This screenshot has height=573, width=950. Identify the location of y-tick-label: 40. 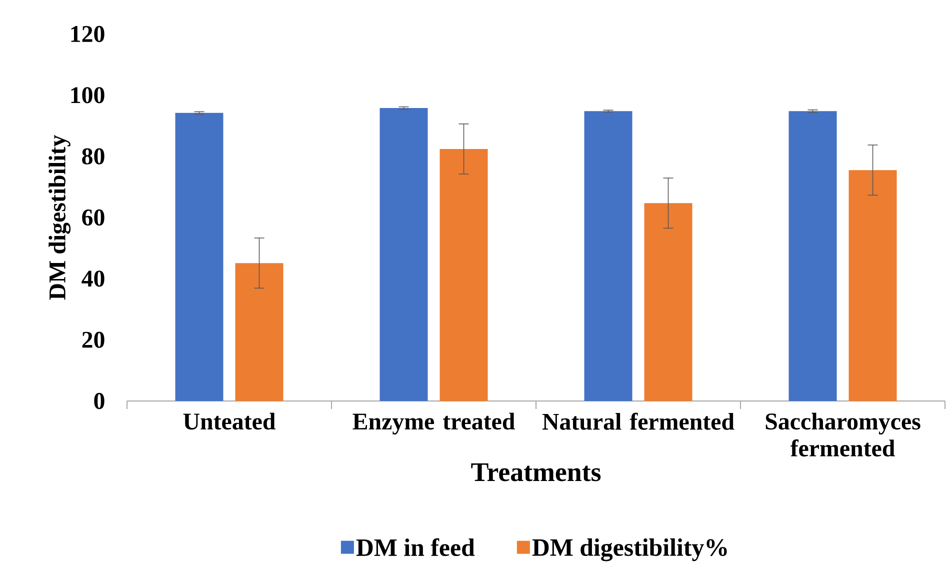
(93, 278).